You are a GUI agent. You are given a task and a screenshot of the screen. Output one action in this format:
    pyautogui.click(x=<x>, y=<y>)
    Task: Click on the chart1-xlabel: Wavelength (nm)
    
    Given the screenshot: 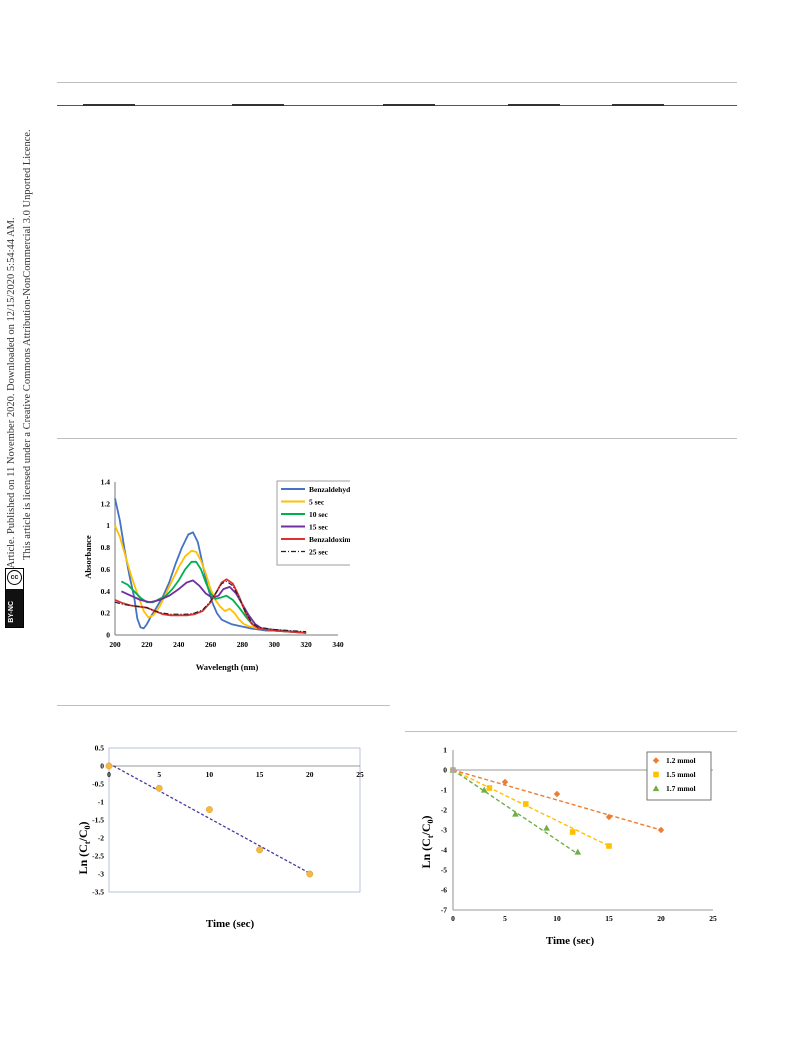 What is the action you would take?
    pyautogui.click(x=227, y=667)
    